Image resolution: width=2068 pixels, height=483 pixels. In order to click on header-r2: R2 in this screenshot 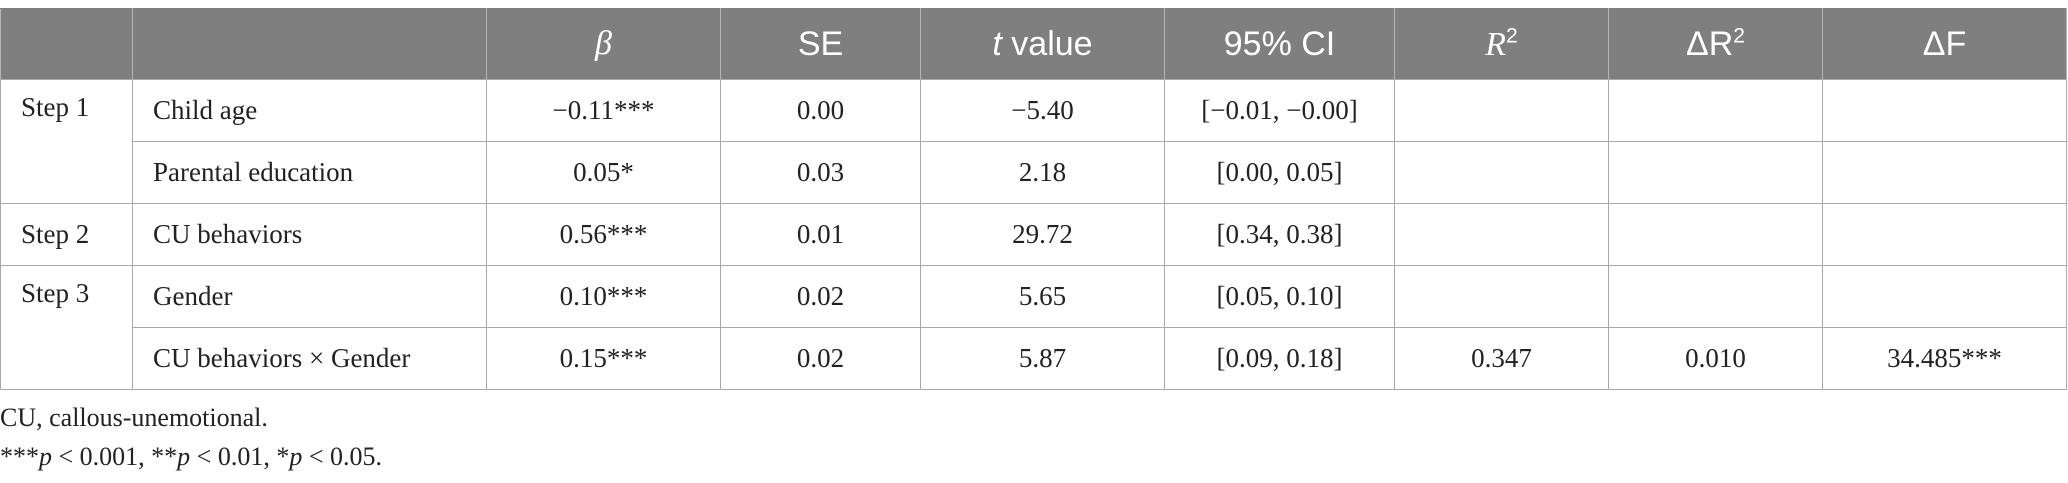, I will do `click(1501, 44)`.